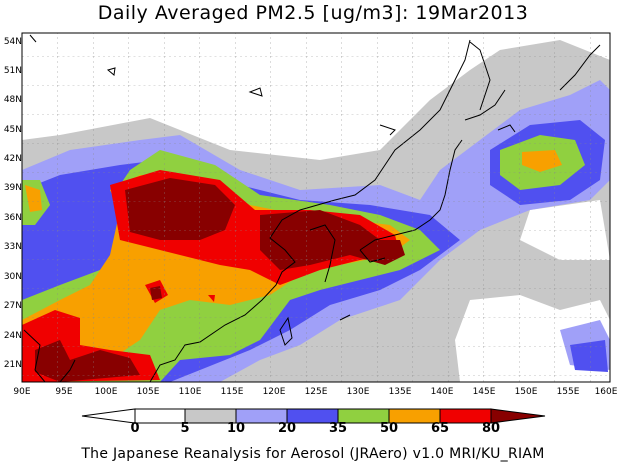  Describe the element at coordinates (12, 365) in the screenshot. I see `lat-label-21n: 21N` at that location.